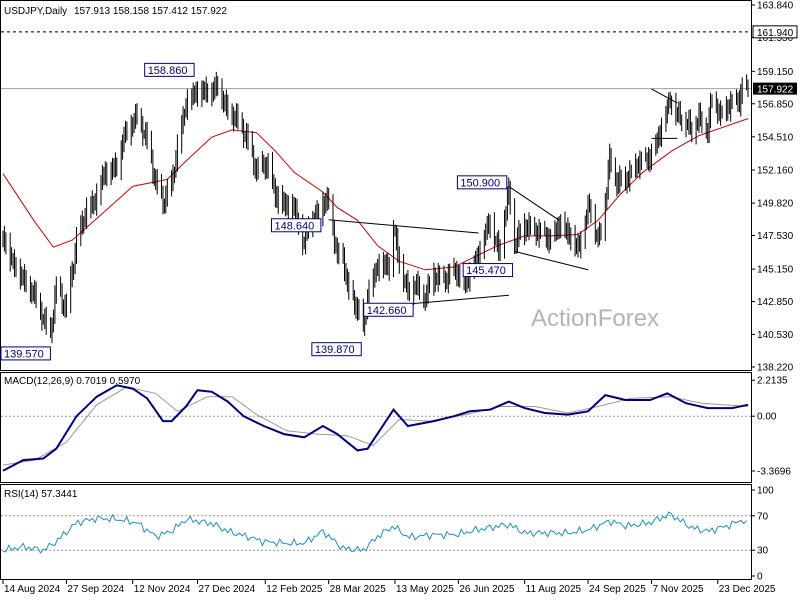 The height and width of the screenshot is (600, 800). What do you see at coordinates (95, 589) in the screenshot?
I see `time-tick-label-1: 27 Sep 2024` at bounding box center [95, 589].